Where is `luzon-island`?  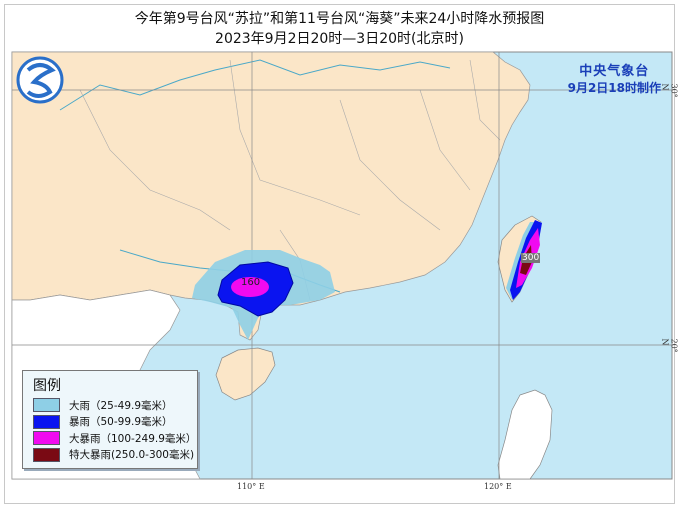 luzon-island is located at coordinates (525, 434).